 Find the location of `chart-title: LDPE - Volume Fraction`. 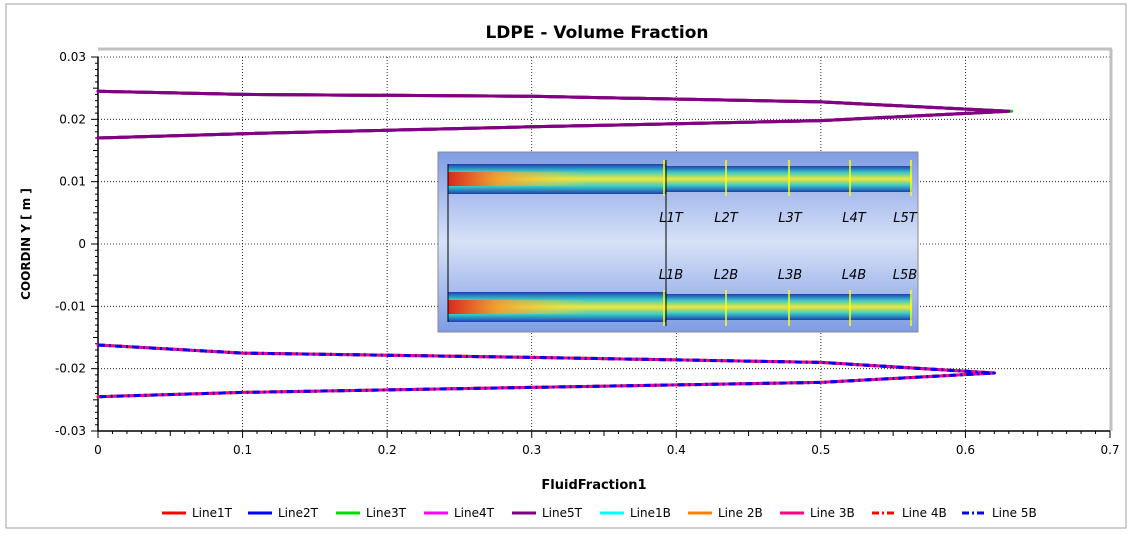

chart-title: LDPE - Volume Fraction is located at coordinates (596, 33).